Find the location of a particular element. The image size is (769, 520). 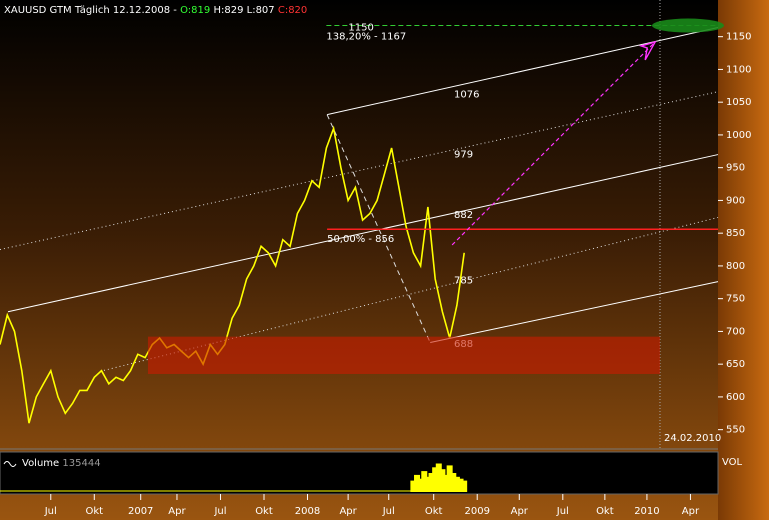

volume-value: 135444 is located at coordinates (81, 463).